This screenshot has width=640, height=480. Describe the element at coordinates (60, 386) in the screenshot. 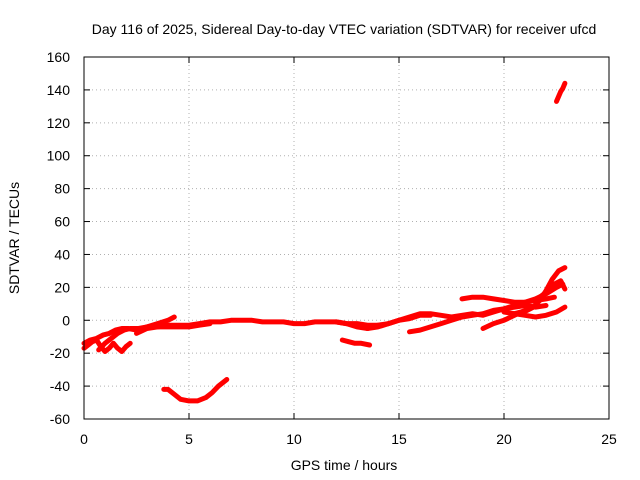

I see `y-tick-label: -40` at that location.